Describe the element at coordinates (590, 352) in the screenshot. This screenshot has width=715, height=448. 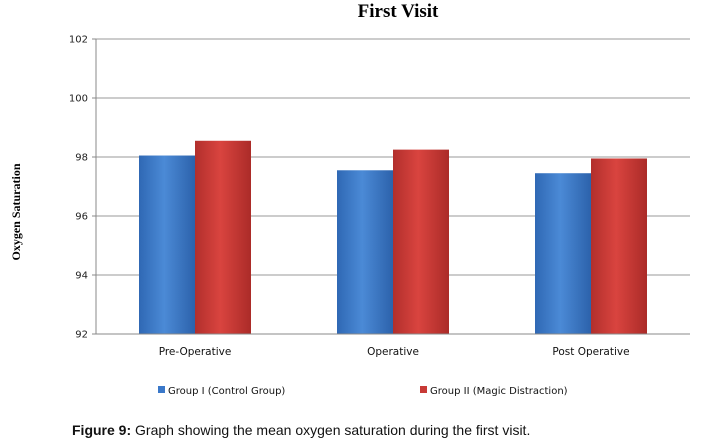
I see `x-category-label: Post Operative` at that location.